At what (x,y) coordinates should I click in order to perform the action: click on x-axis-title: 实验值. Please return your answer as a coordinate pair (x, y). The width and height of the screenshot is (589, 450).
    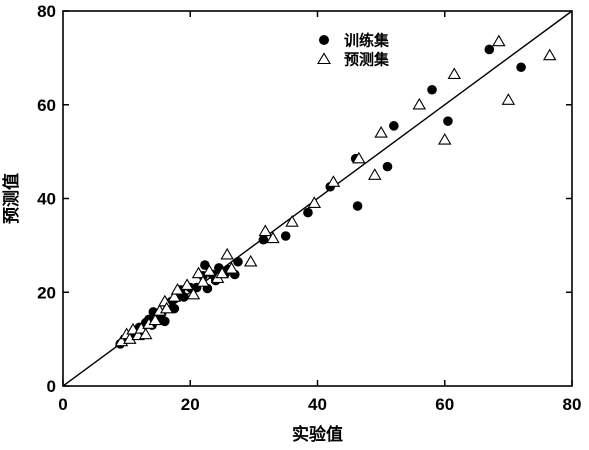
    Looking at the image, I should click on (317, 434).